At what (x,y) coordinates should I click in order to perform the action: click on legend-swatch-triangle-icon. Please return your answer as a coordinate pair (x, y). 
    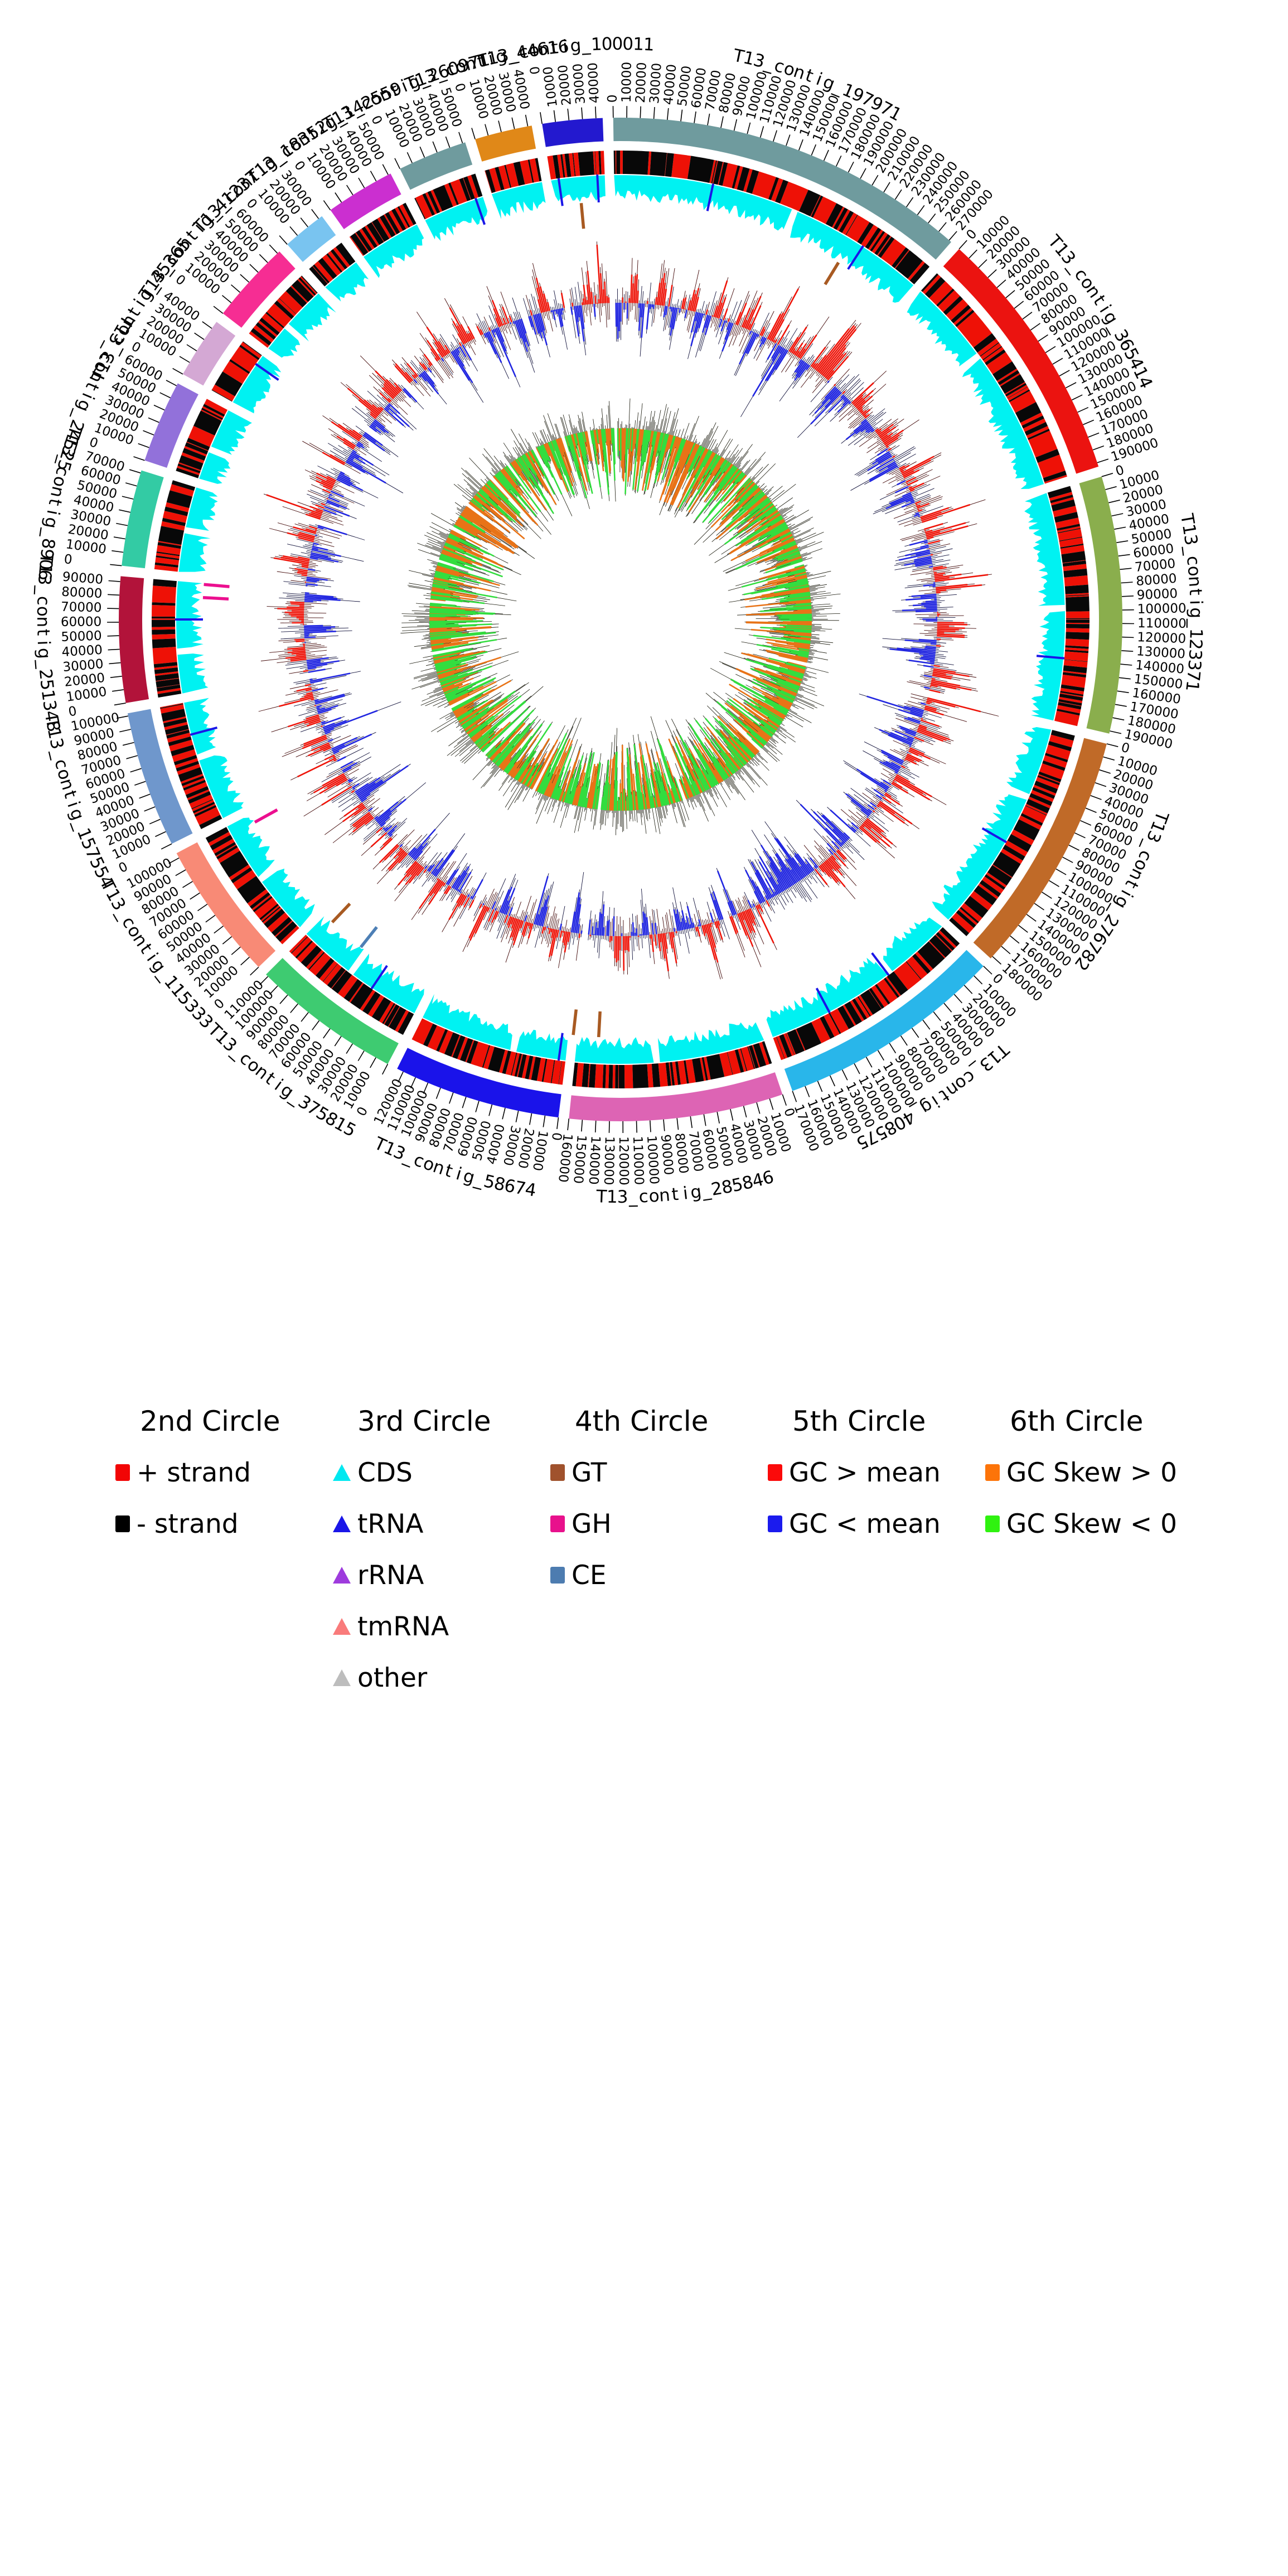
    Looking at the image, I should click on (342, 1627).